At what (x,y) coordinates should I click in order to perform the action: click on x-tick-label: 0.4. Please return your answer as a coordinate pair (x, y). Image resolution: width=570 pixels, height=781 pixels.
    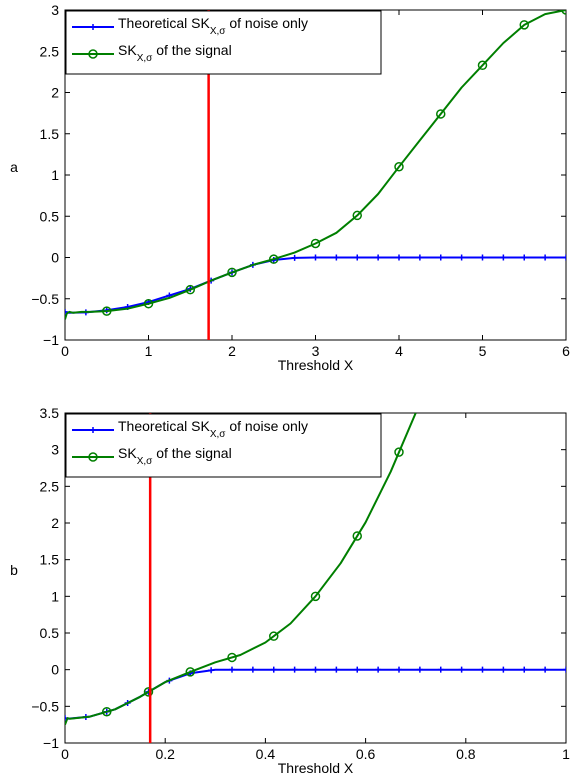
    Looking at the image, I should click on (266, 754).